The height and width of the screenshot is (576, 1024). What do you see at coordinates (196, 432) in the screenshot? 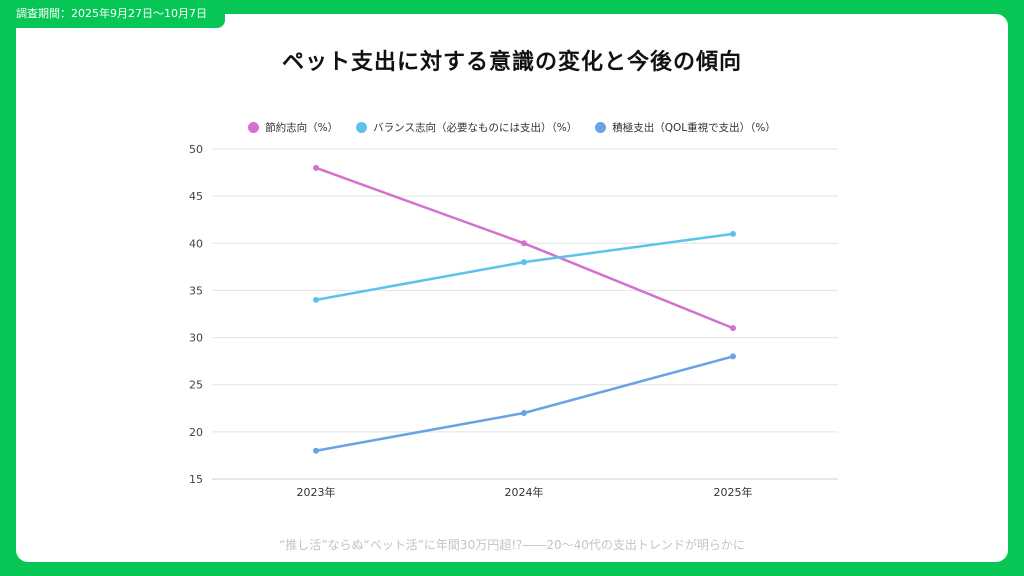
I see `y-tick-label: 20` at bounding box center [196, 432].